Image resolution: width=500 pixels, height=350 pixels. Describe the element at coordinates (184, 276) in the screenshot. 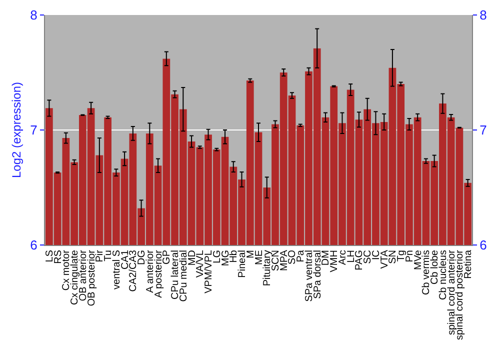

I see `x-tick-label: CPu medial` at that location.